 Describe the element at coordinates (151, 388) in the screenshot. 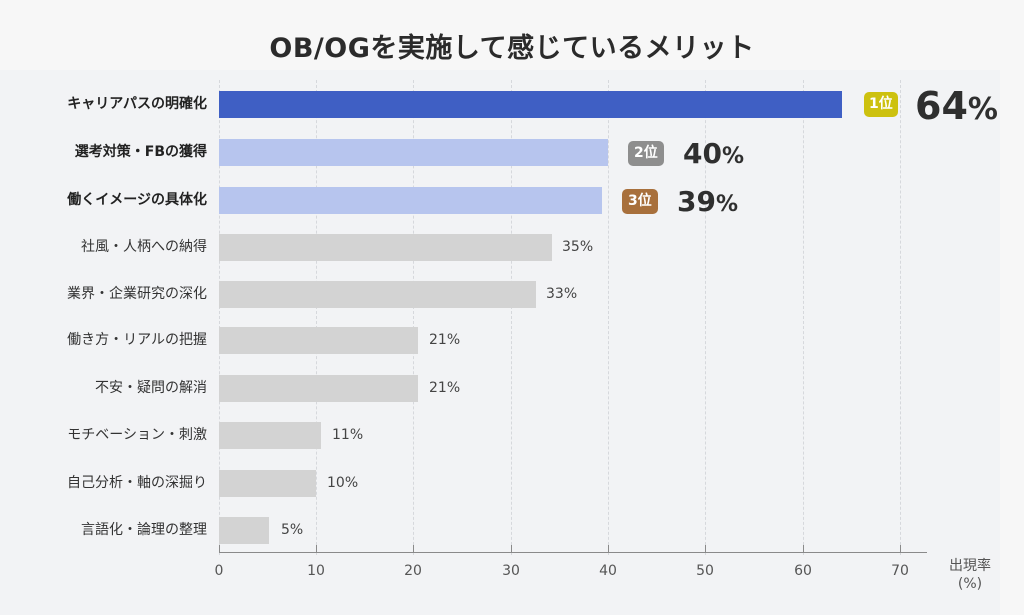

I see `category-label: 不安・疑問の解消` at that location.